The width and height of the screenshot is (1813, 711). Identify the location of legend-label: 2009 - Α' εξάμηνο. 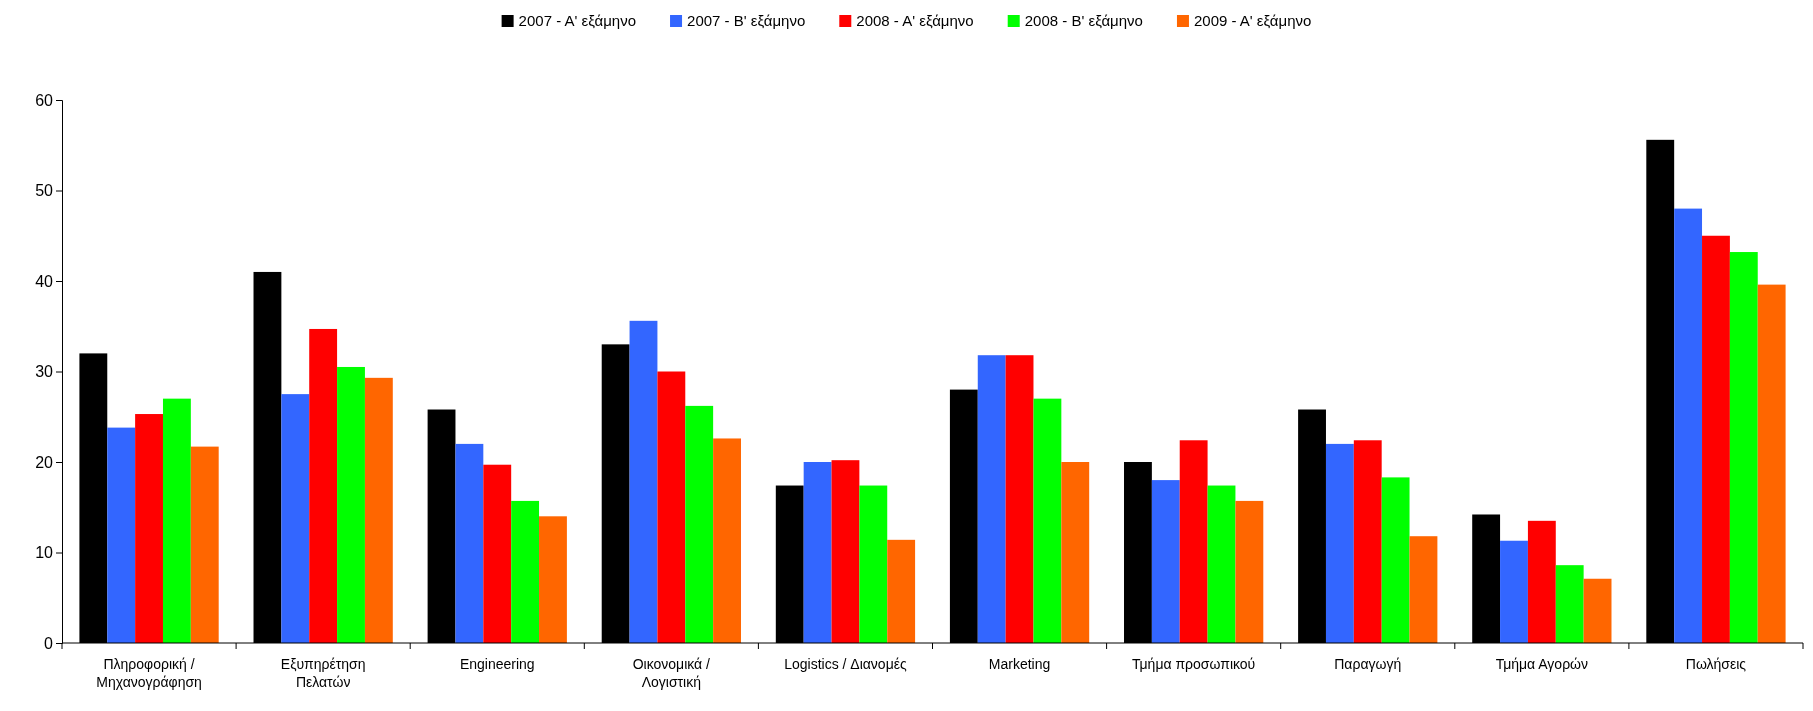
(1252, 20).